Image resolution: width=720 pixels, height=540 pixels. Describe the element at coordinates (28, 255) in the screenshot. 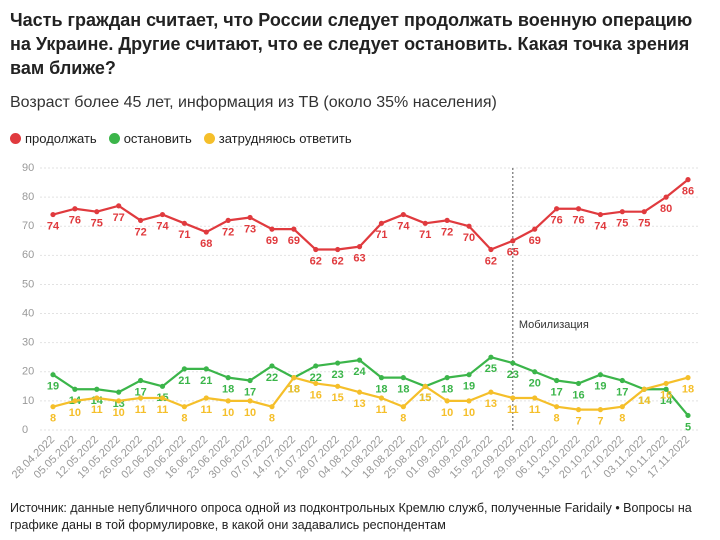

I see `y-tick-label: 60` at that location.